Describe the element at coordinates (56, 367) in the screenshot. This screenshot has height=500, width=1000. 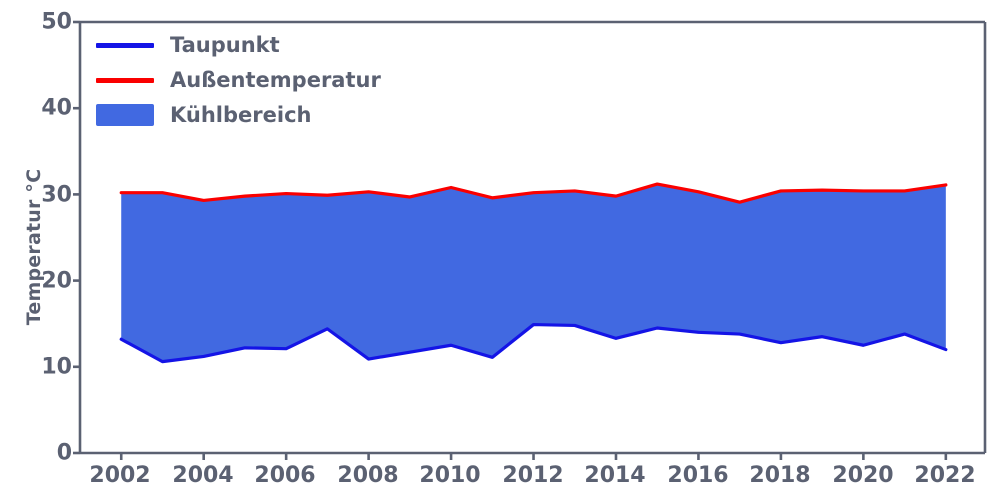
I see `y-tick-10: 10` at that location.